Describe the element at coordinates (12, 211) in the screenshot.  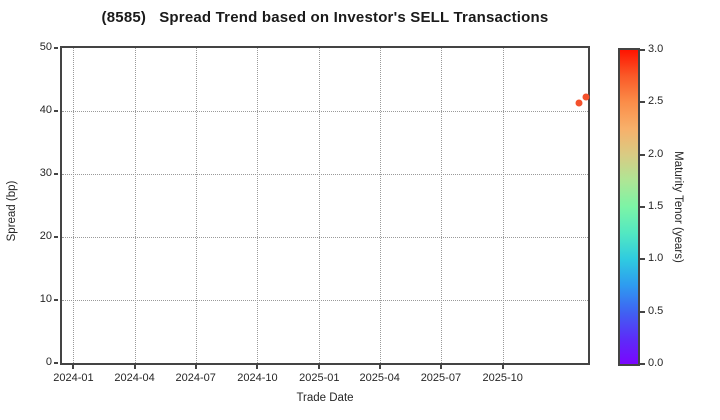
I see `y-axis-label: Spread (bp)` at that location.